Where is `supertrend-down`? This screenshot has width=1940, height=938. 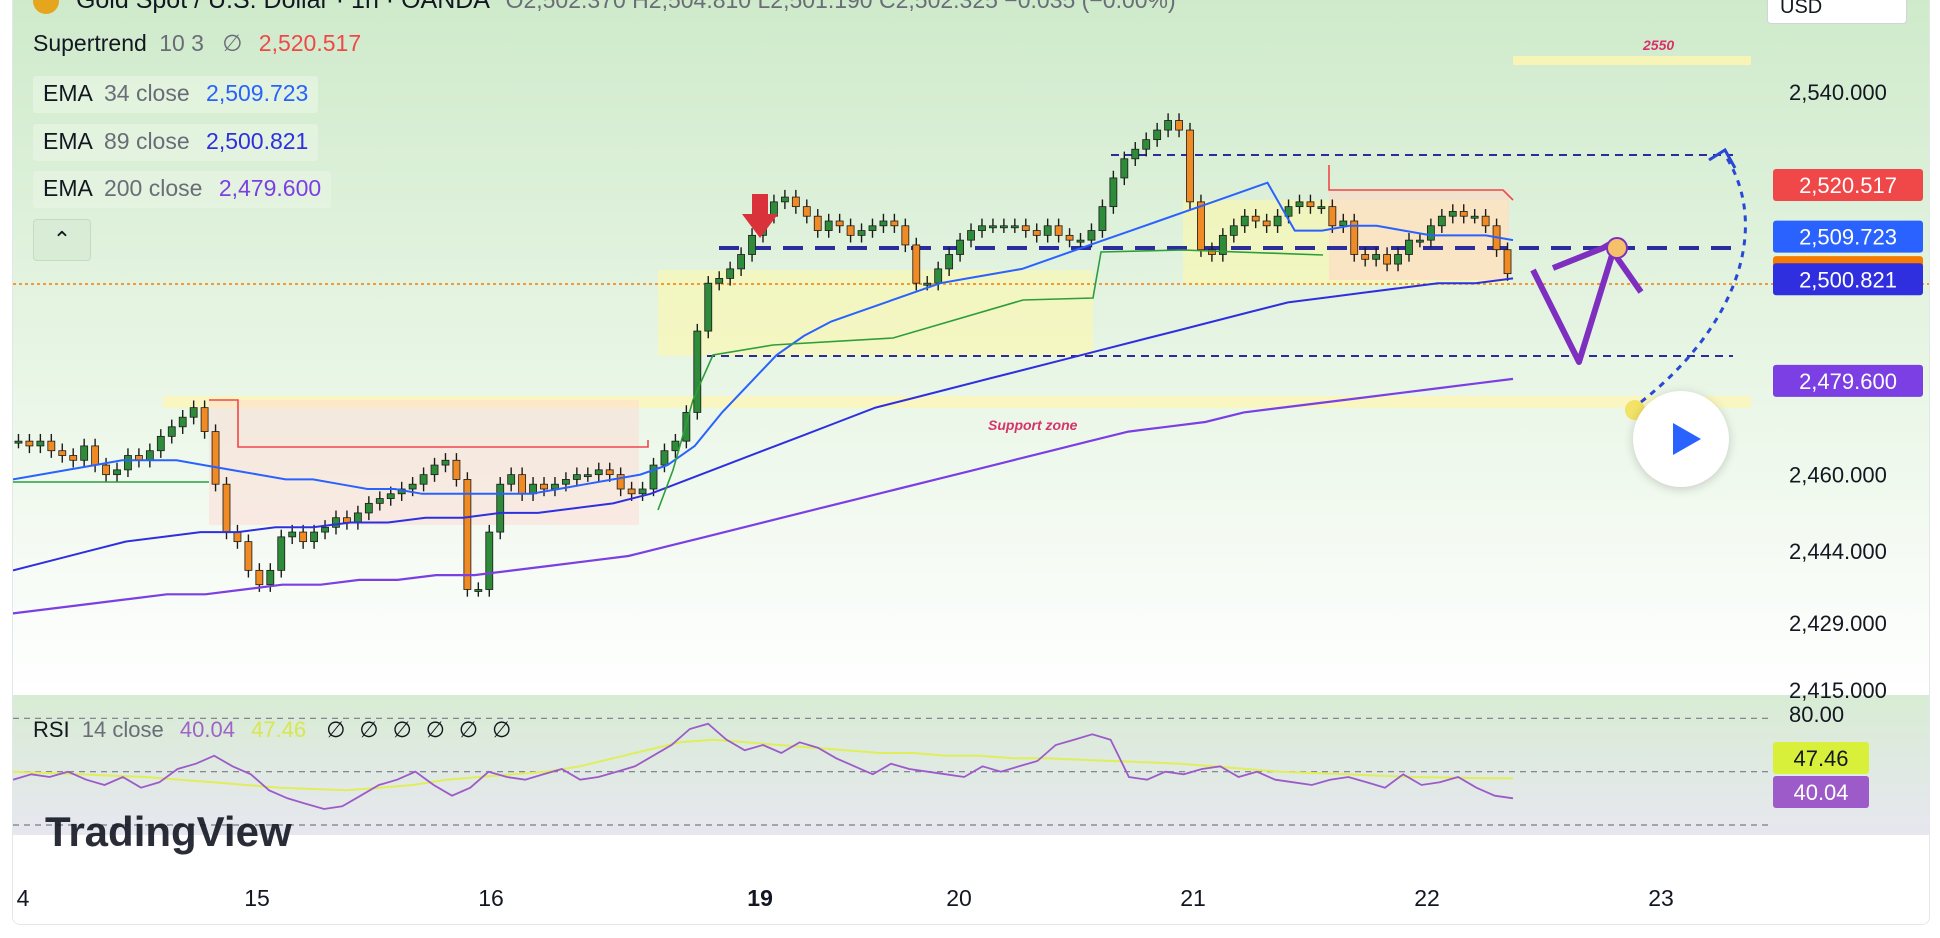 supertrend-down is located at coordinates (1421, 183).